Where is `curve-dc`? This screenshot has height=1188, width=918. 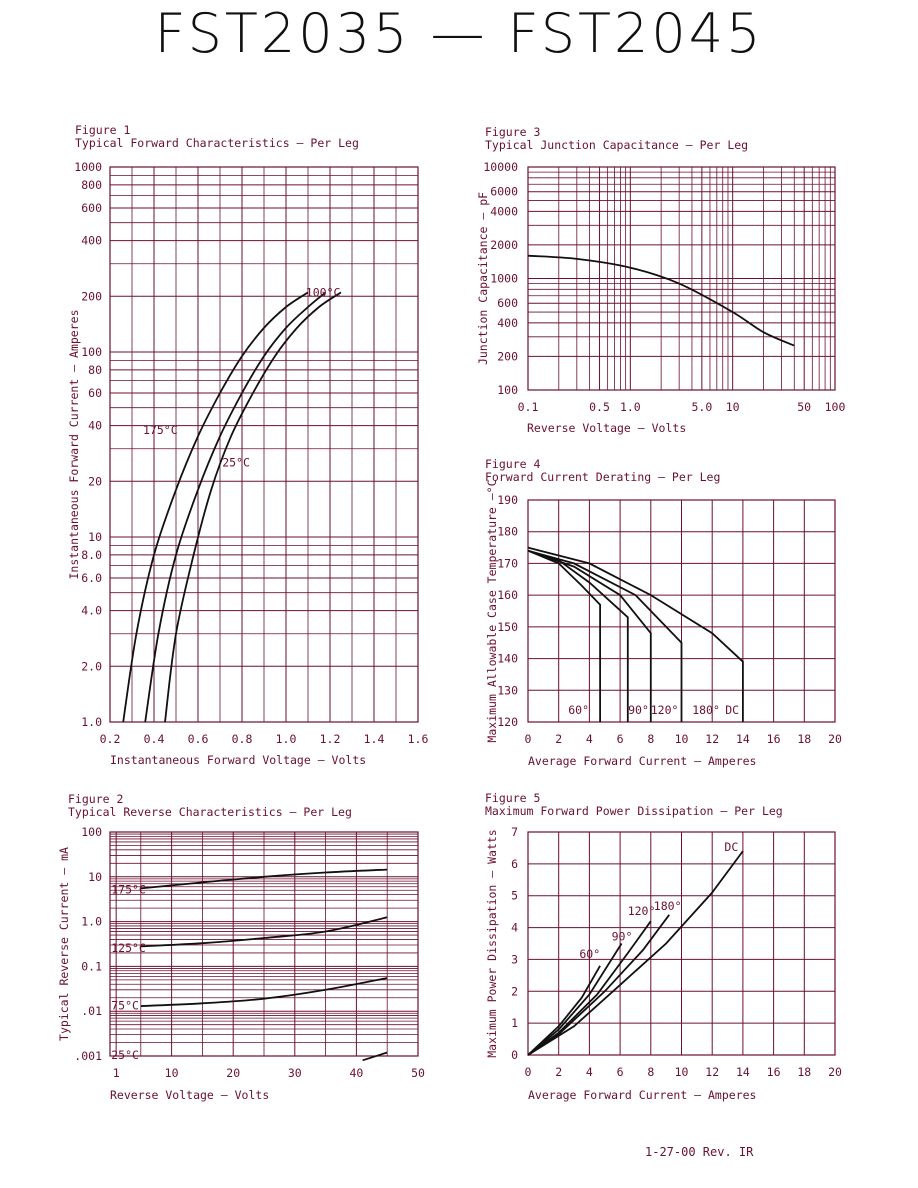
curve-dc is located at coordinates (635, 634).